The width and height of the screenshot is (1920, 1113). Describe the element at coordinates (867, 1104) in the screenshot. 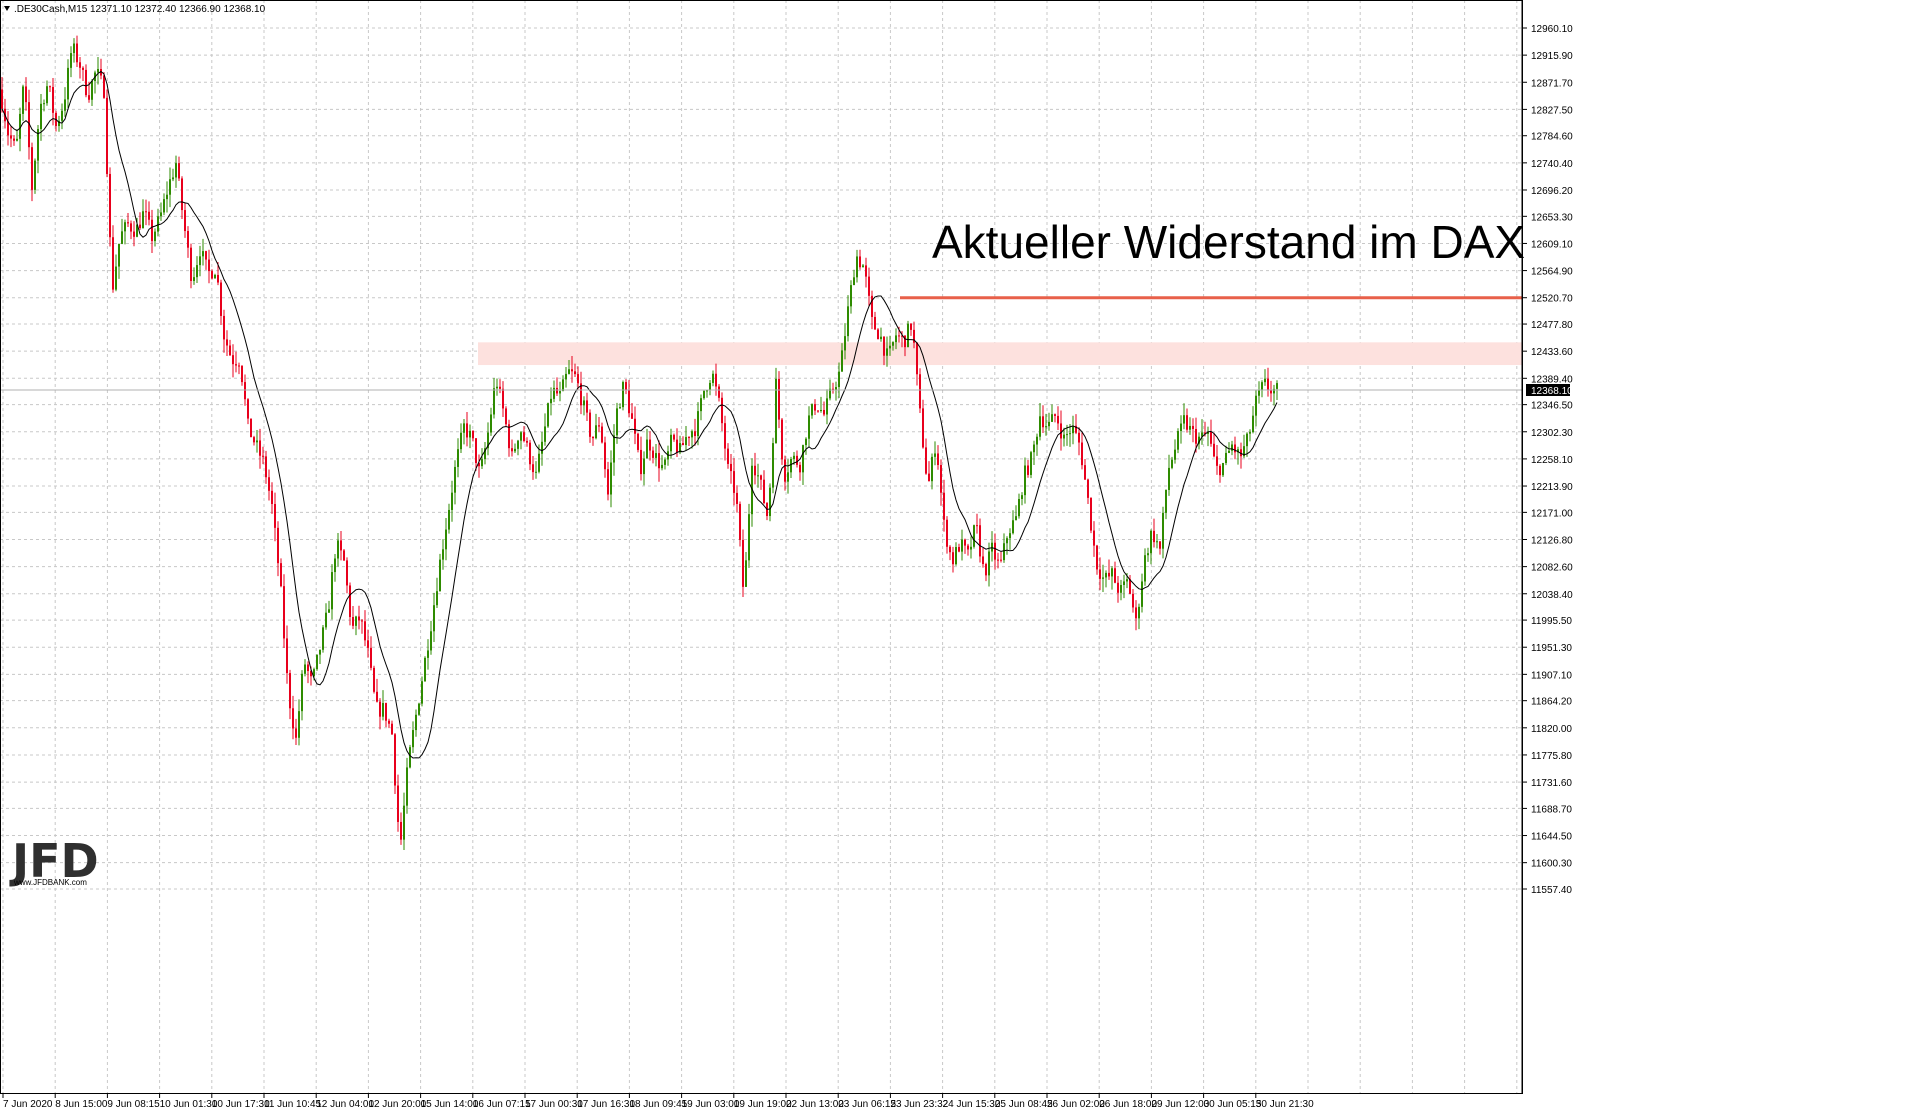

I see `x-tick-label: 23 Jun 06:15` at that location.